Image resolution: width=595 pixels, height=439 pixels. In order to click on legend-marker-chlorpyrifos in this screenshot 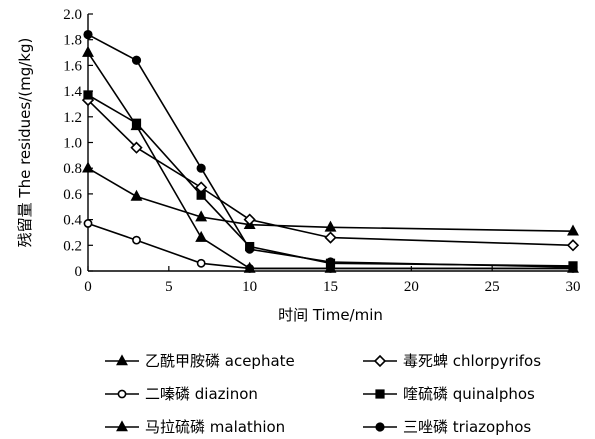, I will do `click(380, 361)`.